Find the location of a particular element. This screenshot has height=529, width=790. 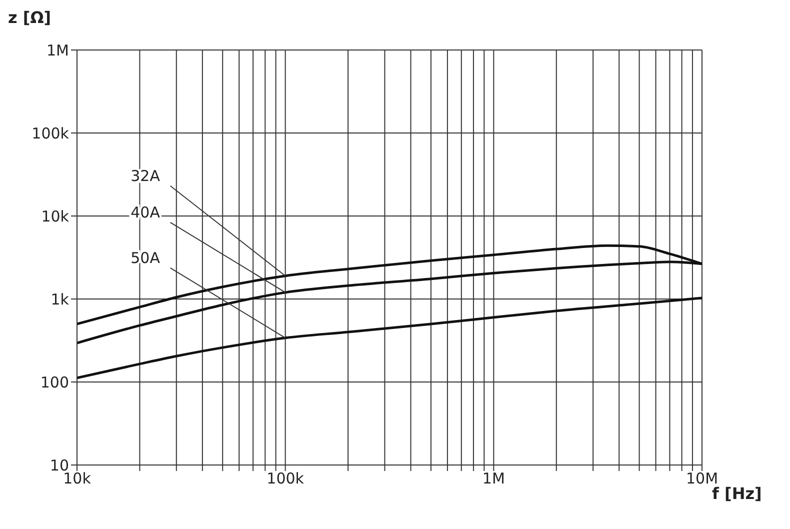

y-tick-label: 1k is located at coordinates (60, 299).